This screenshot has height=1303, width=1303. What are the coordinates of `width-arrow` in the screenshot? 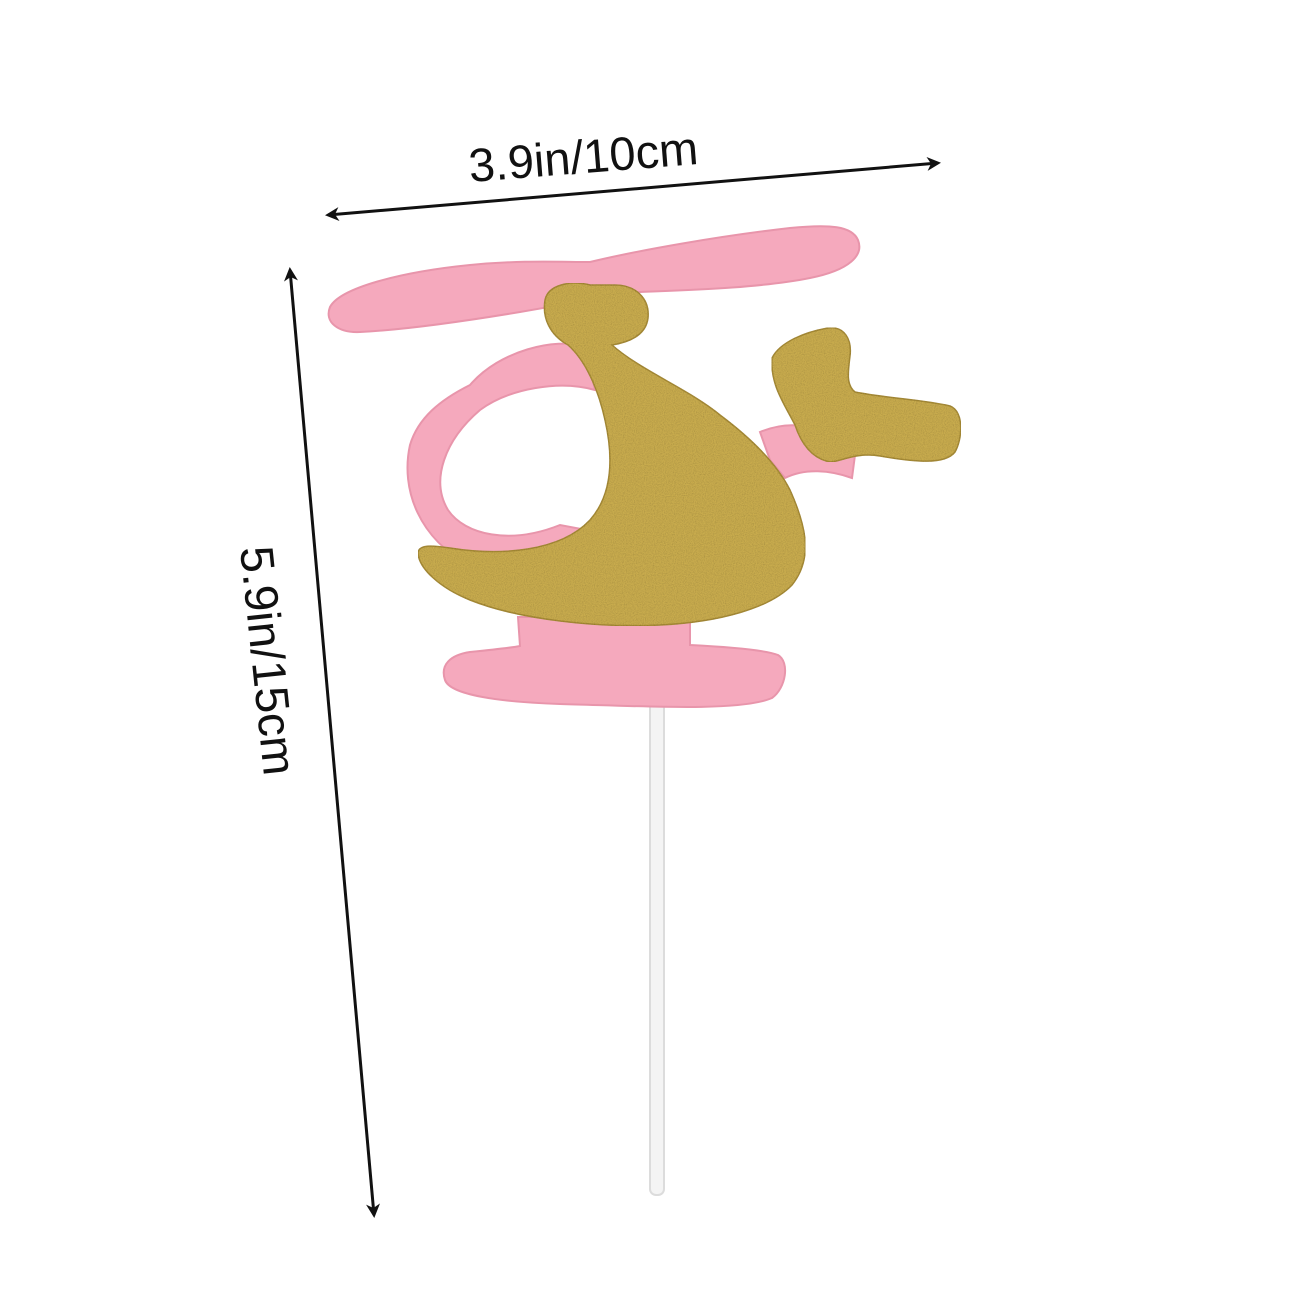 It's located at (633, 189).